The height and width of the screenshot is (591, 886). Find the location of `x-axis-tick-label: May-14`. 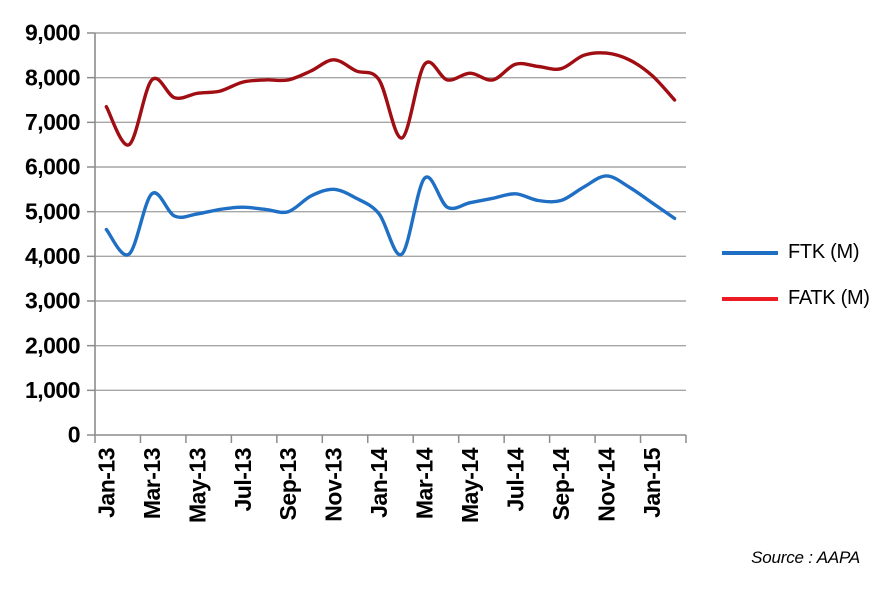

x-axis-tick-label: May-14 is located at coordinates (470, 485).